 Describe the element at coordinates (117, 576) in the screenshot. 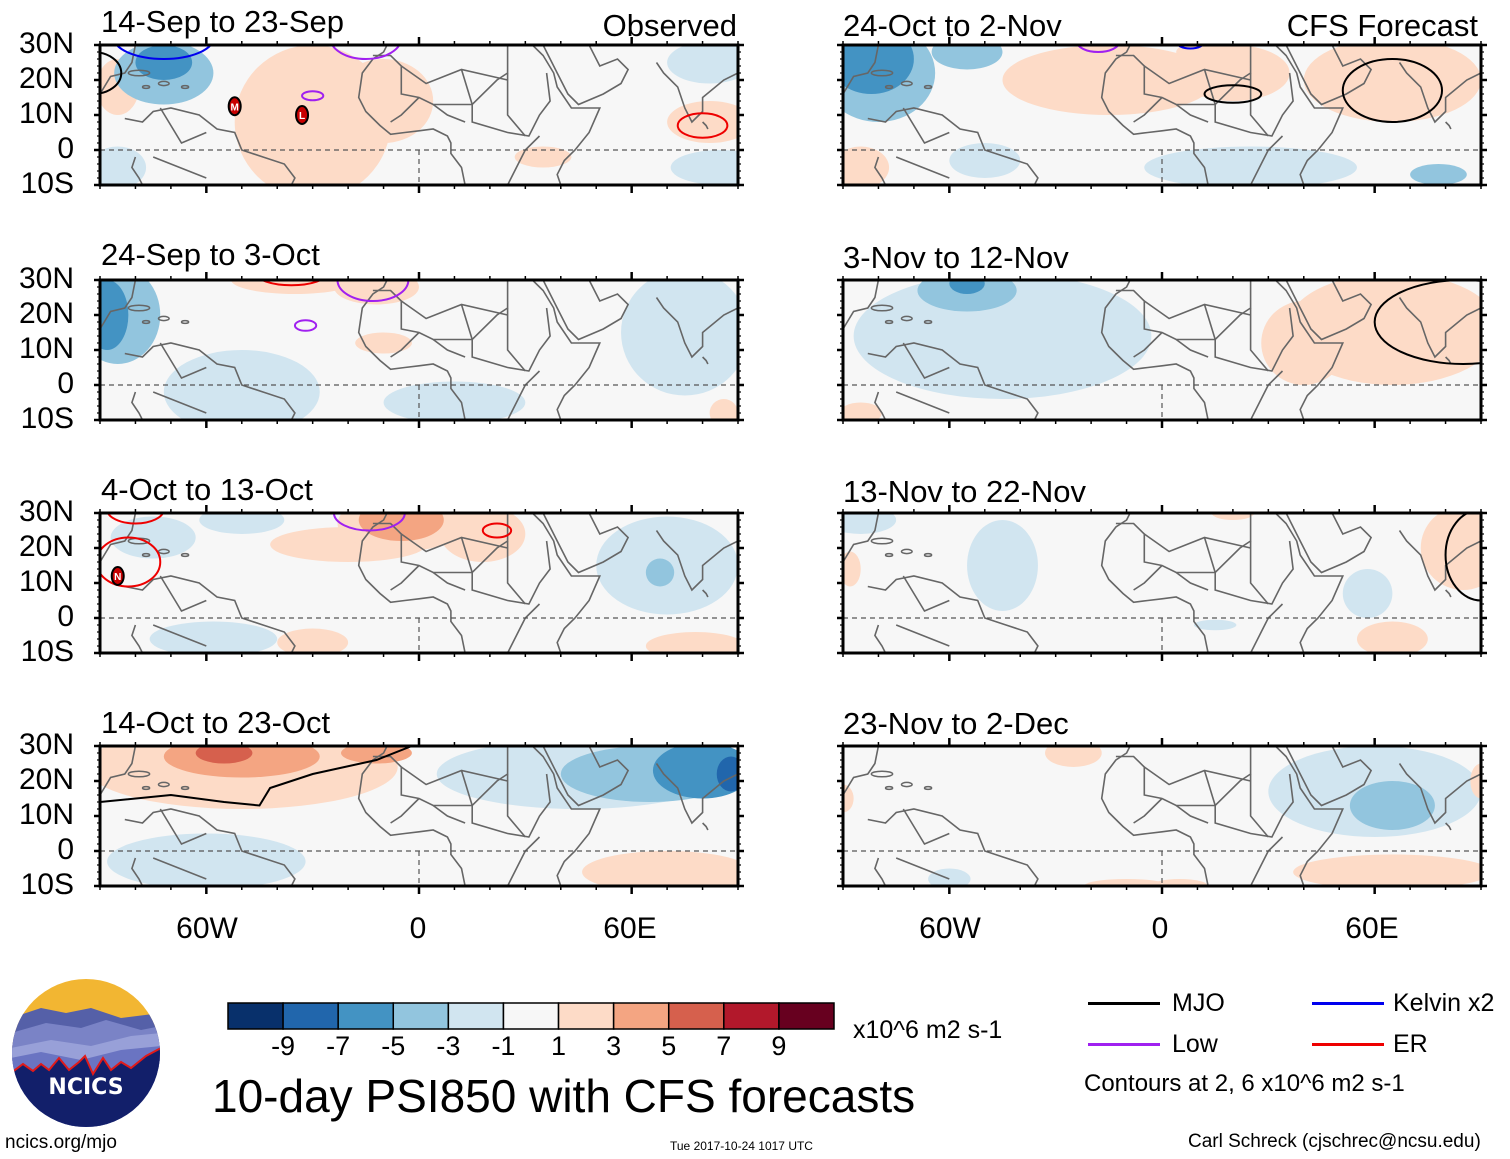

I see `tropical-storm-icon: N` at that location.